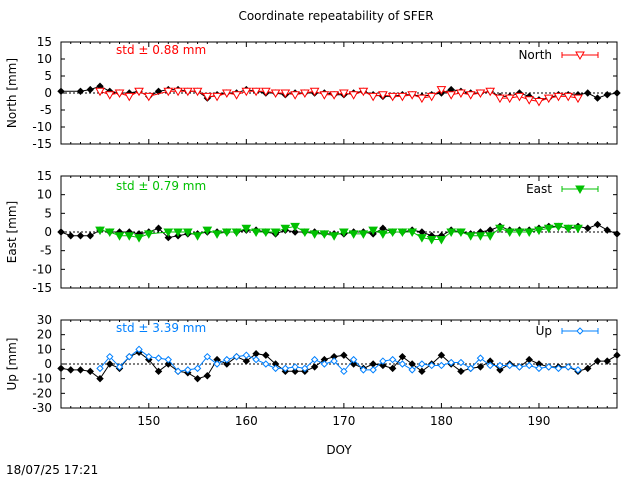 The width and height of the screenshot is (640, 484). Describe the element at coordinates (246, 421) in the screenshot. I see `x-tick-label: 160` at that location.